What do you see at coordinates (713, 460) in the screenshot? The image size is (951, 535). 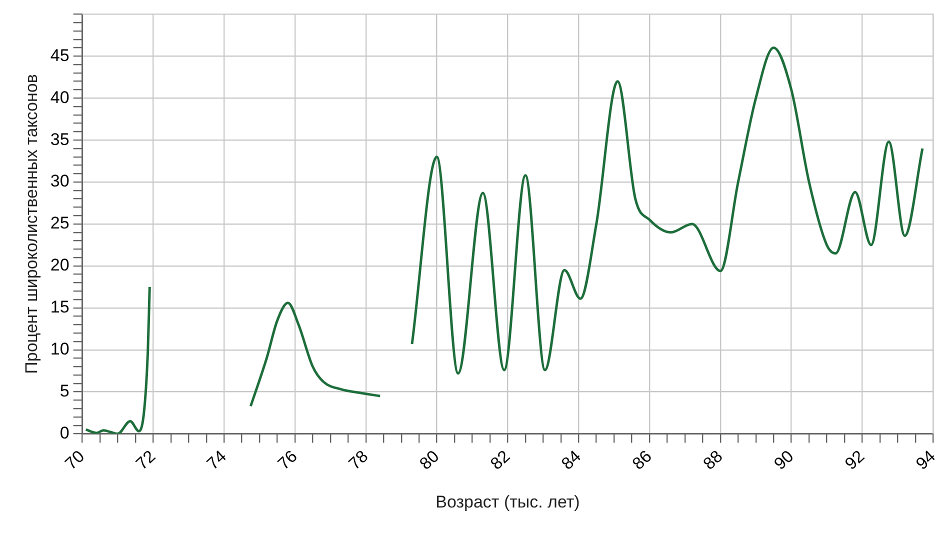 I see `x-tick-label: 88` at bounding box center [713, 460].